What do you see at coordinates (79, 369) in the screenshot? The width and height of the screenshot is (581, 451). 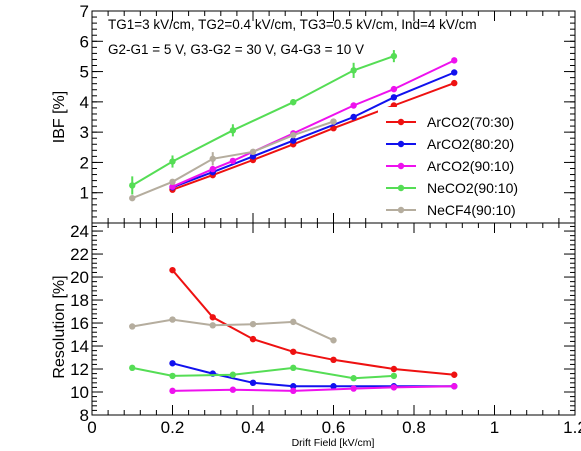 I see `y-tick-label: 12` at bounding box center [79, 369].